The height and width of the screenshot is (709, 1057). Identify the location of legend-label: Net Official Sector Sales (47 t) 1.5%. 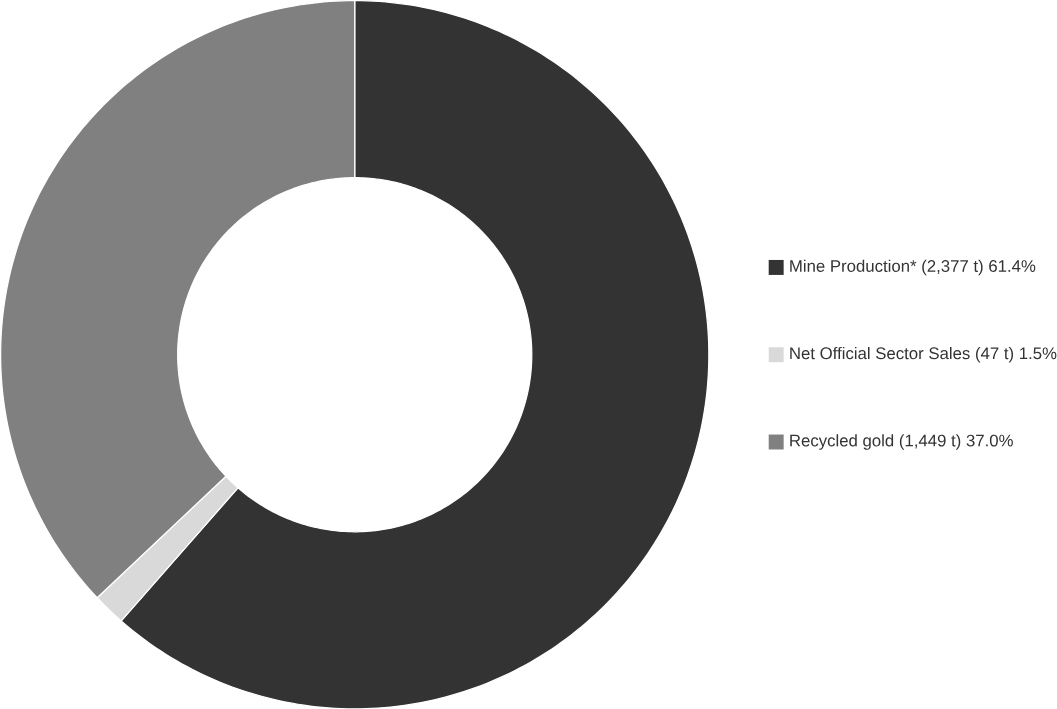
(923, 354).